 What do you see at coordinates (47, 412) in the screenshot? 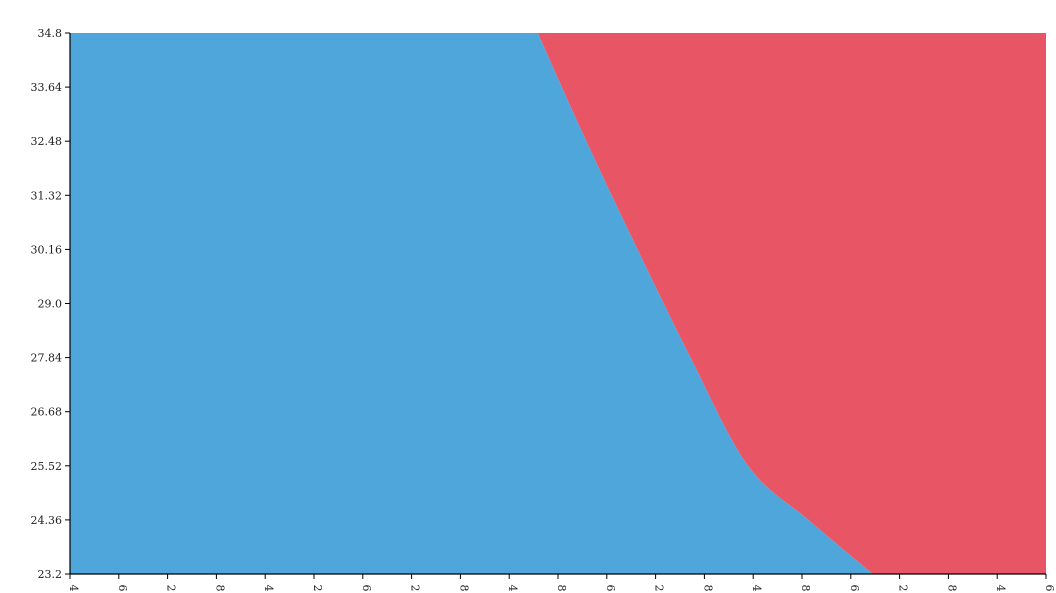
I see `y-tick-label: 26.68` at bounding box center [47, 412].